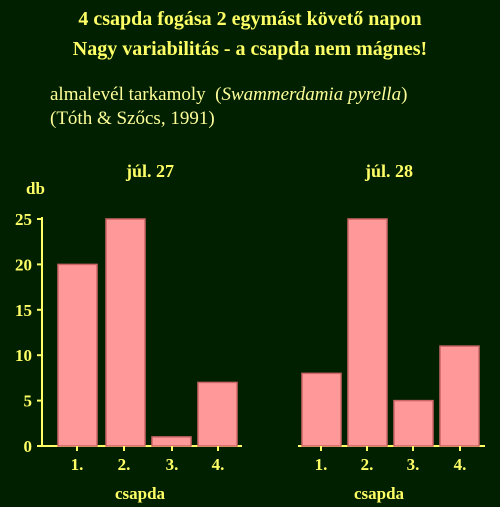  I want to click on species-latin-name: Swammerdamia pyrella, so click(311, 94).